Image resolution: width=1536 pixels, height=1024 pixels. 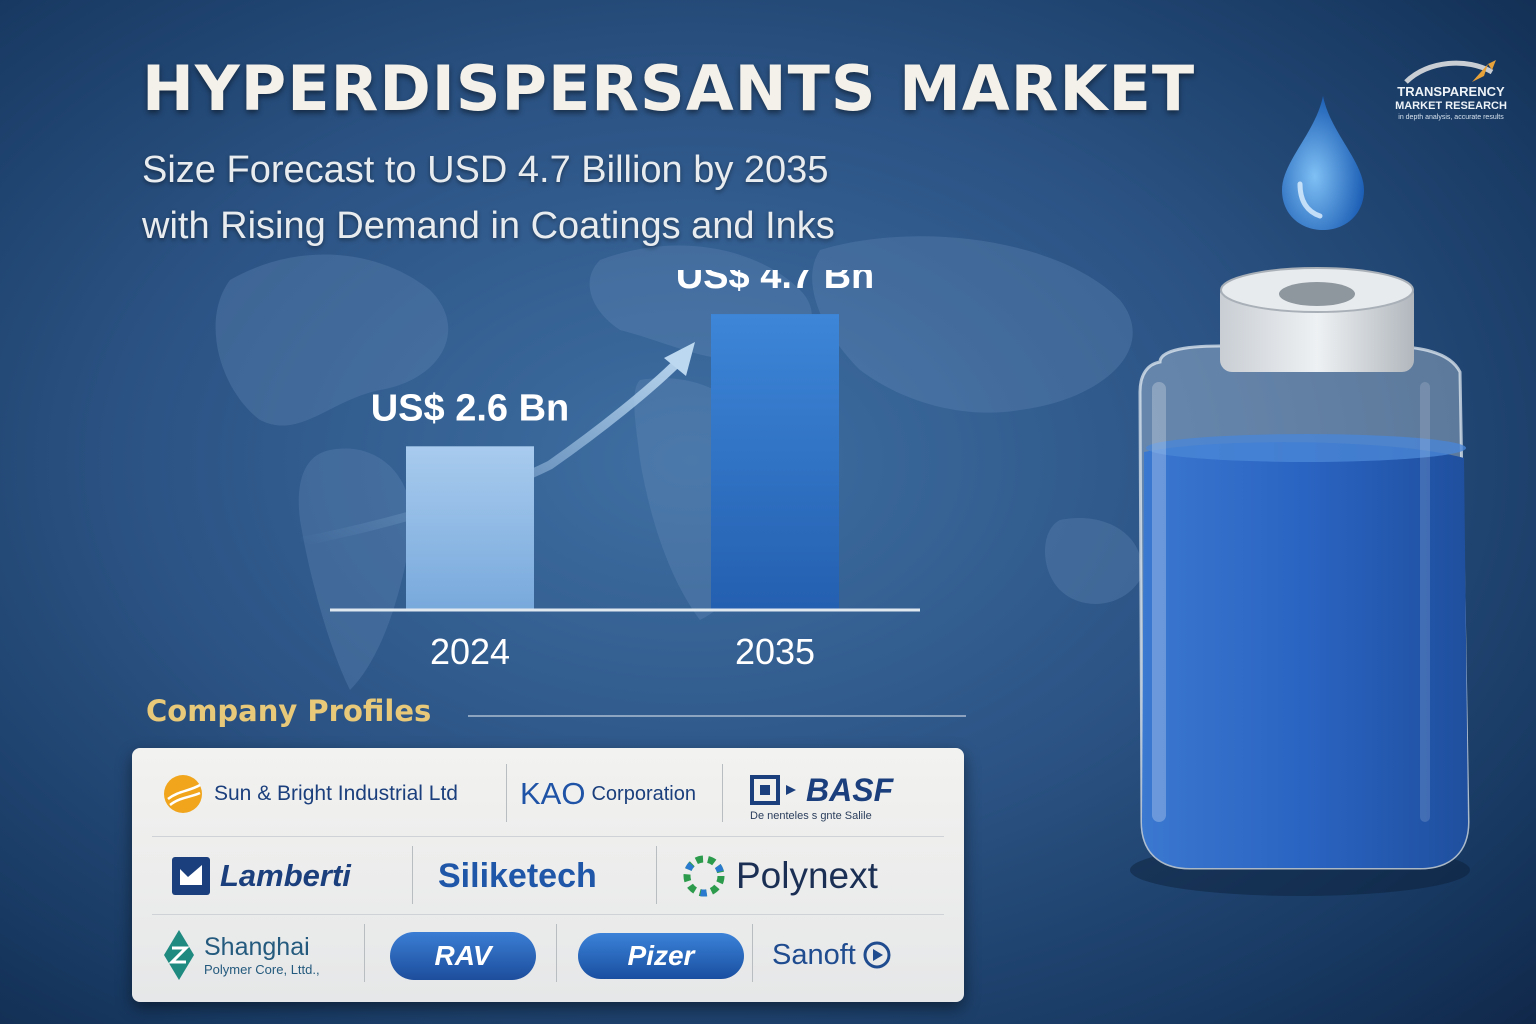 I want to click on company-lamberti: Lamberti, so click(x=261, y=876).